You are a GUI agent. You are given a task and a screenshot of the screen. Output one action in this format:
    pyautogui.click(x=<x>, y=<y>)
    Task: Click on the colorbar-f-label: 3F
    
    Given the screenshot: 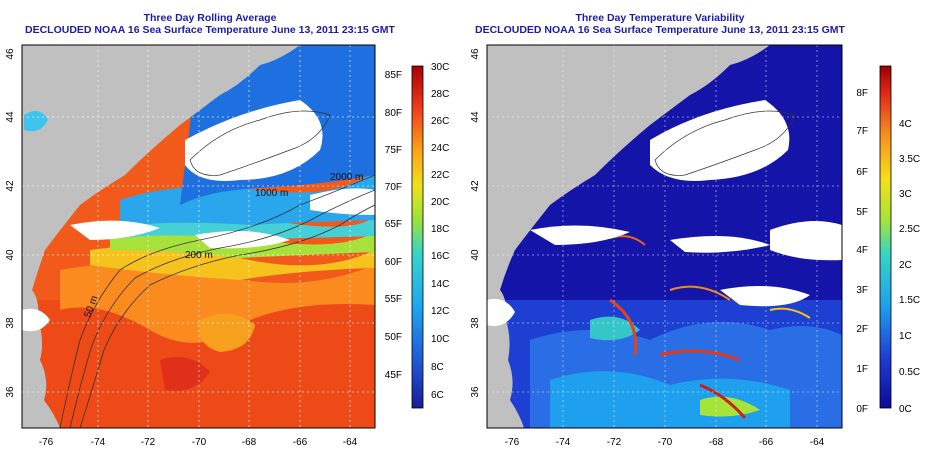 What is the action you would take?
    pyautogui.click(x=862, y=290)
    